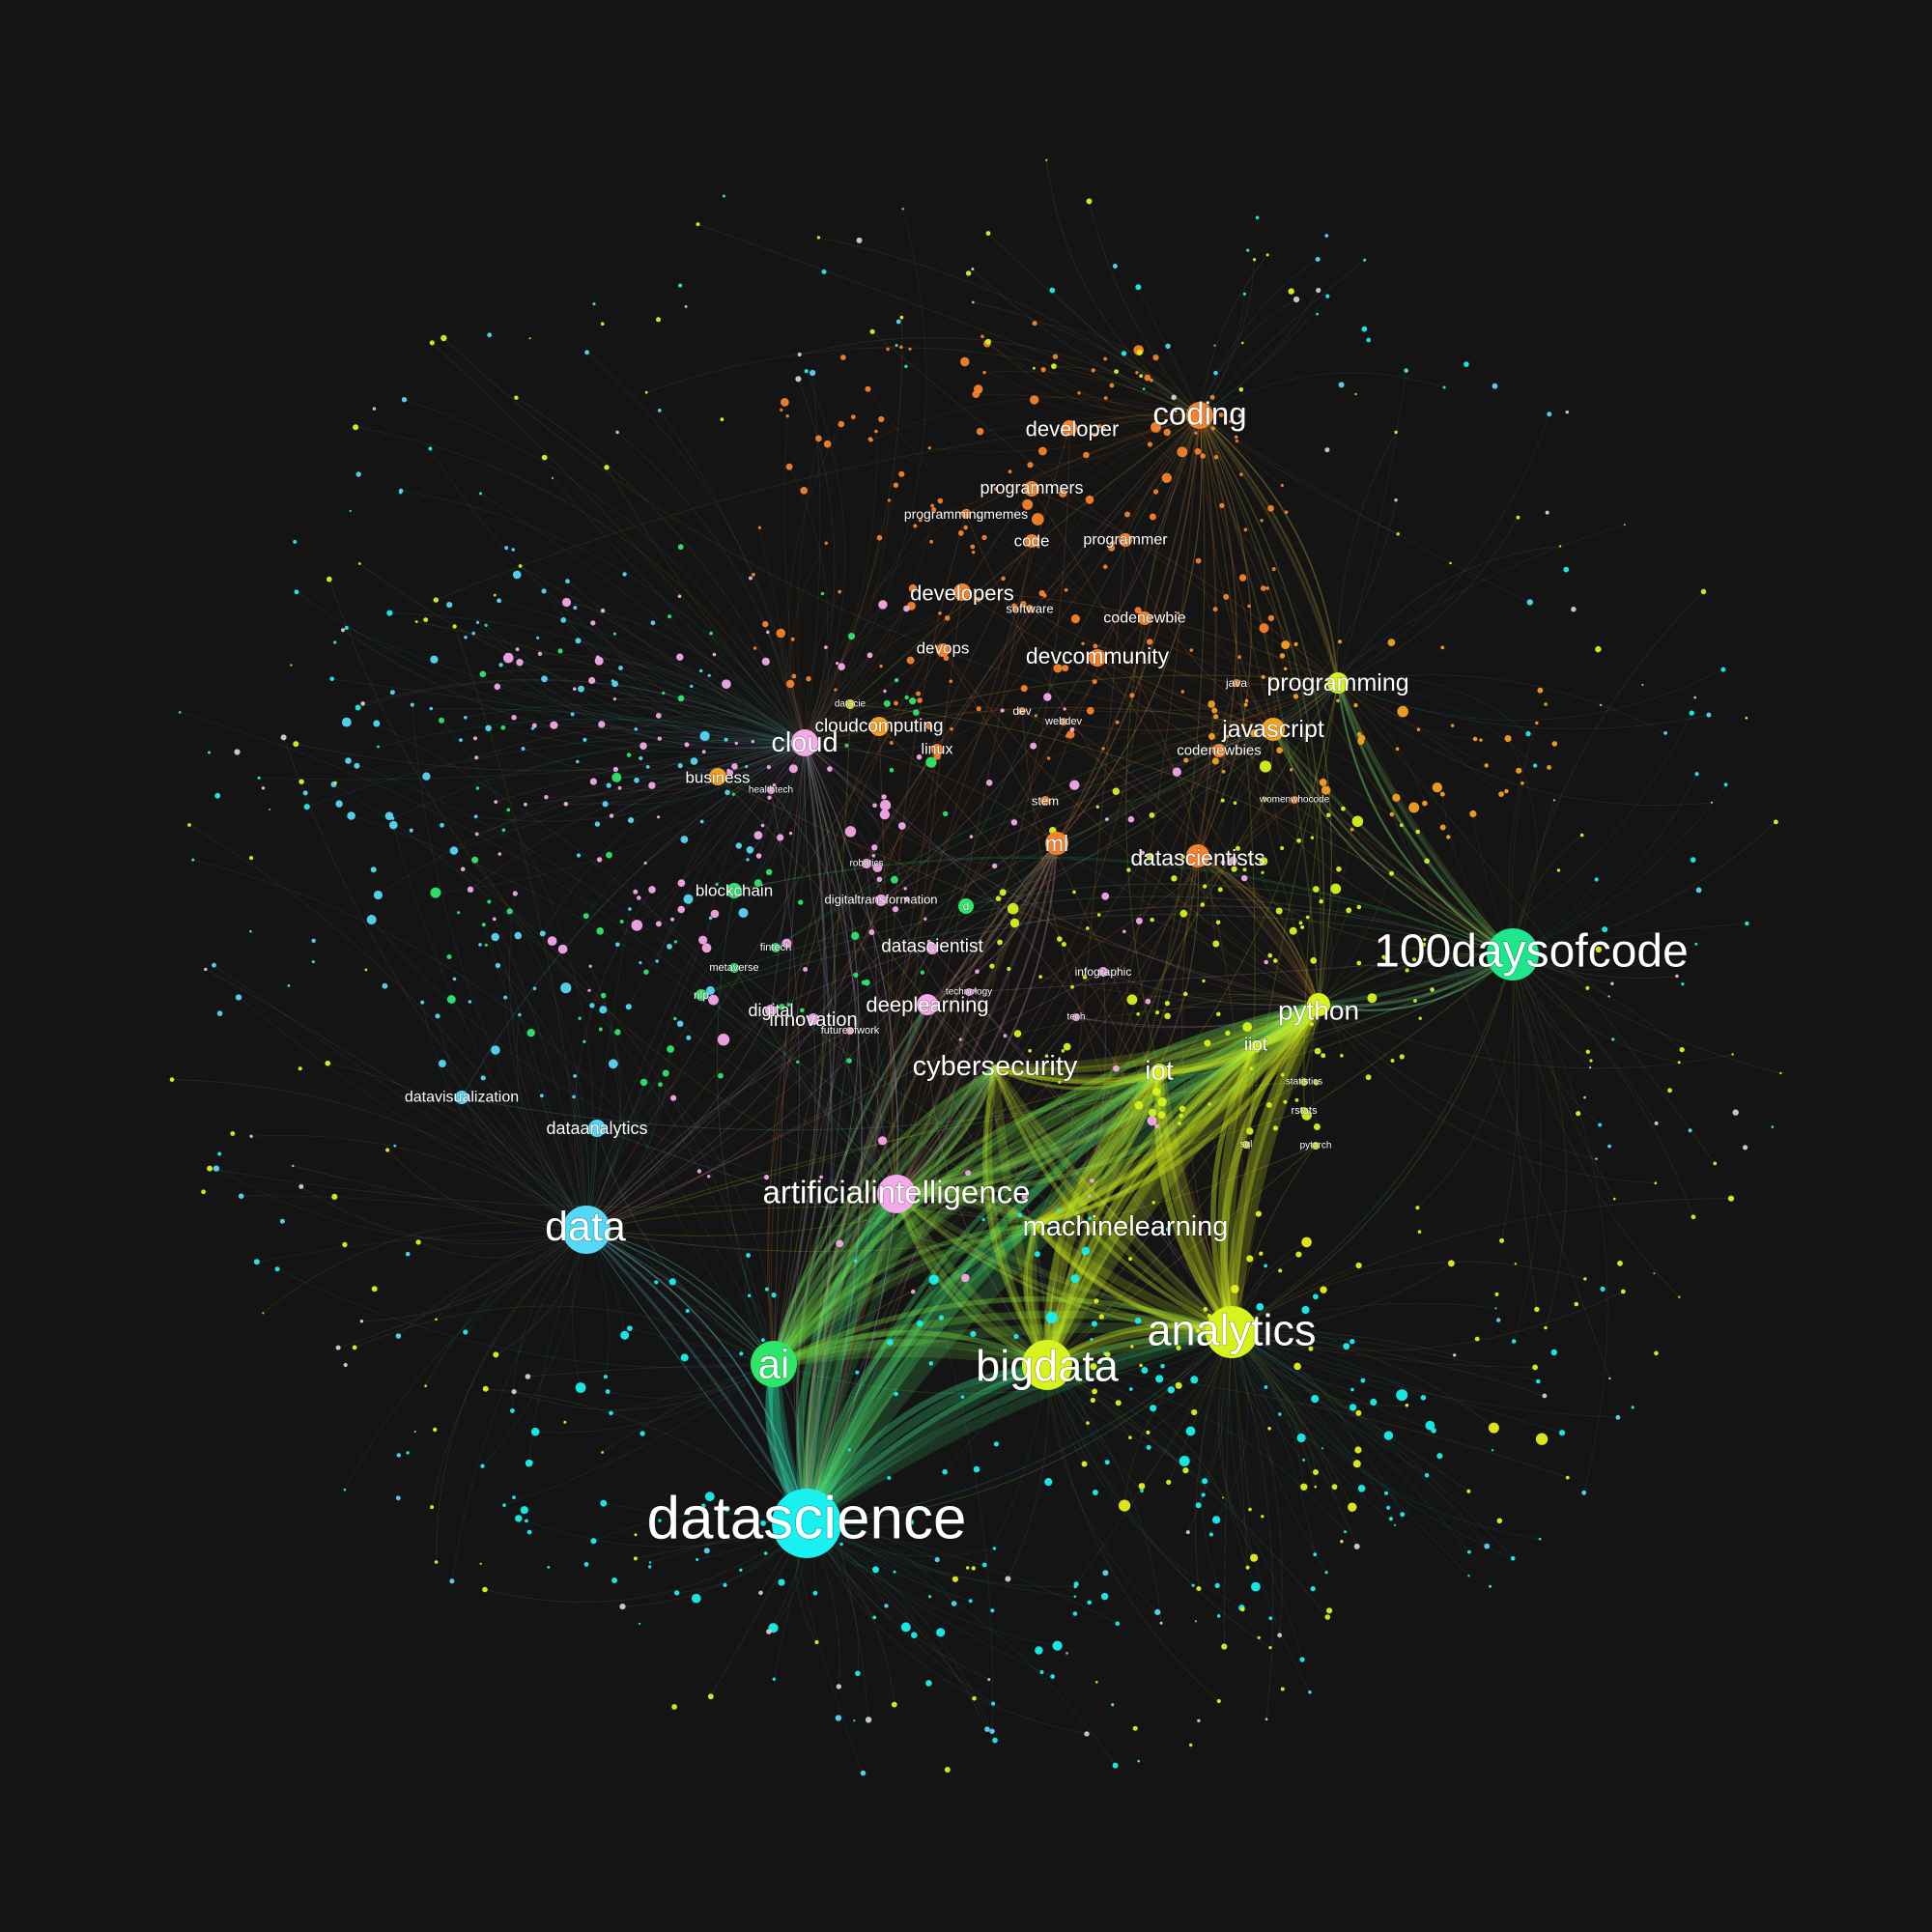  What do you see at coordinates (585, 1227) in the screenshot?
I see `node-label-data: data` at bounding box center [585, 1227].